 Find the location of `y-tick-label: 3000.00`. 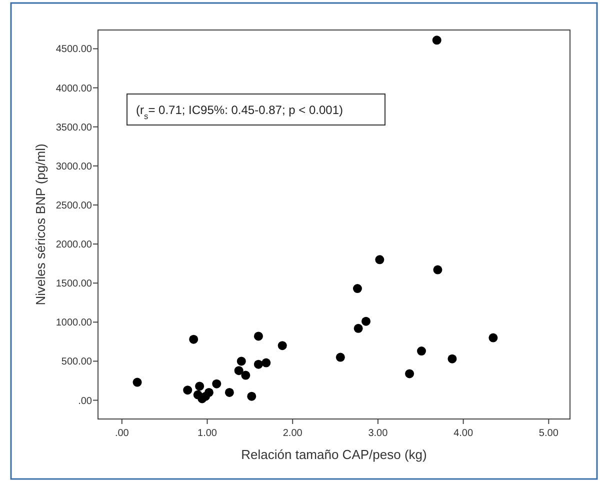

y-tick-label: 3000.00 is located at coordinates (74, 166).